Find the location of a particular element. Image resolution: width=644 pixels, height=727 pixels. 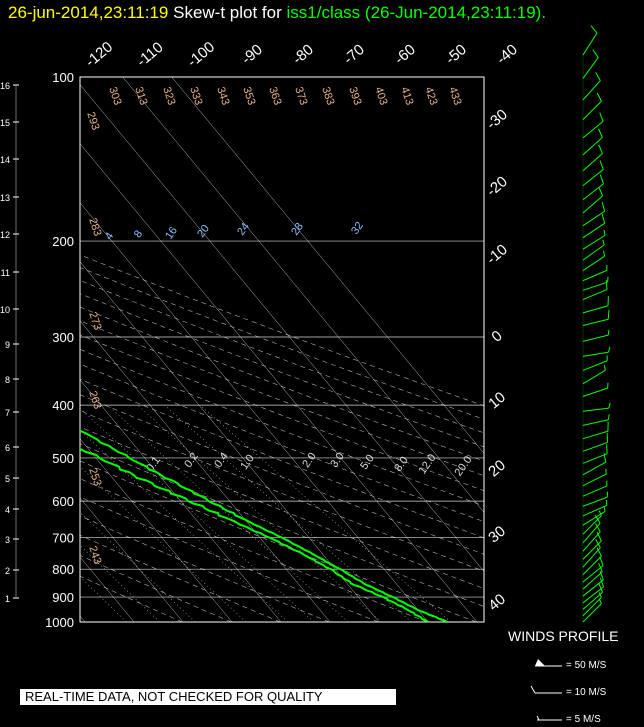

winds-profile-title: WINDS PROFILE is located at coordinates (563, 636).